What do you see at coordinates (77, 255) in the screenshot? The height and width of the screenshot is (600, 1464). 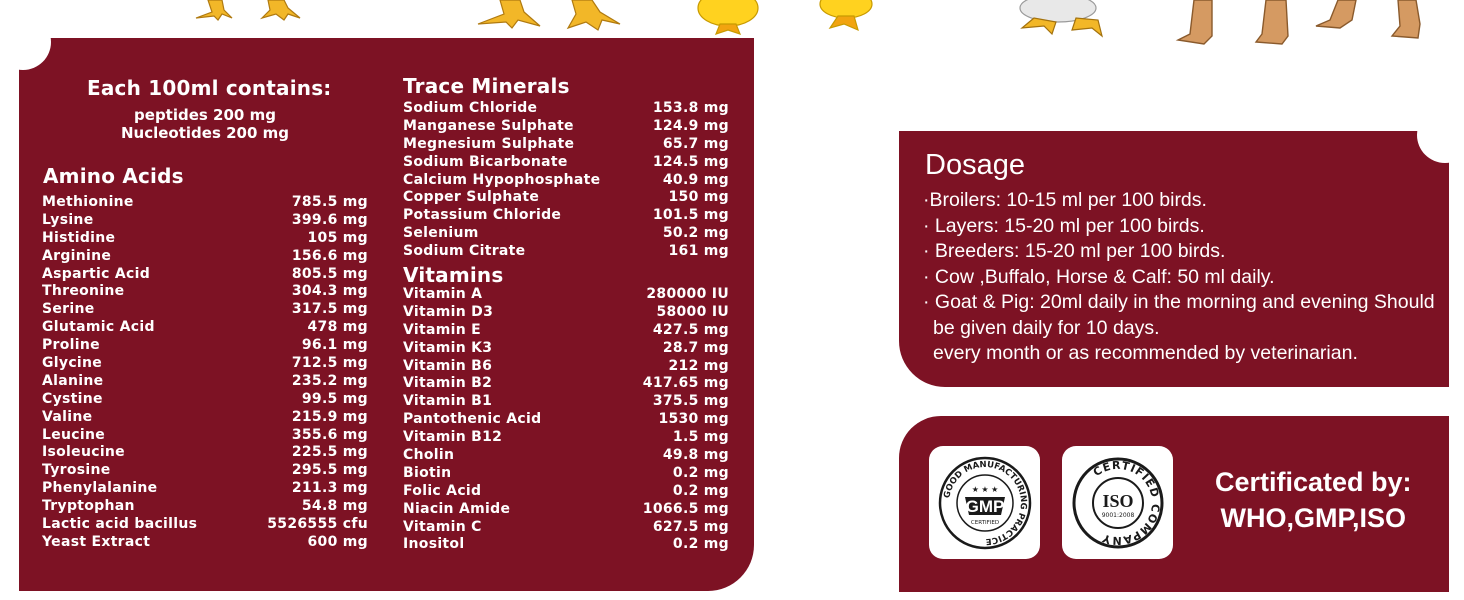 I see `amino-acid-row-name: Arginine` at bounding box center [77, 255].